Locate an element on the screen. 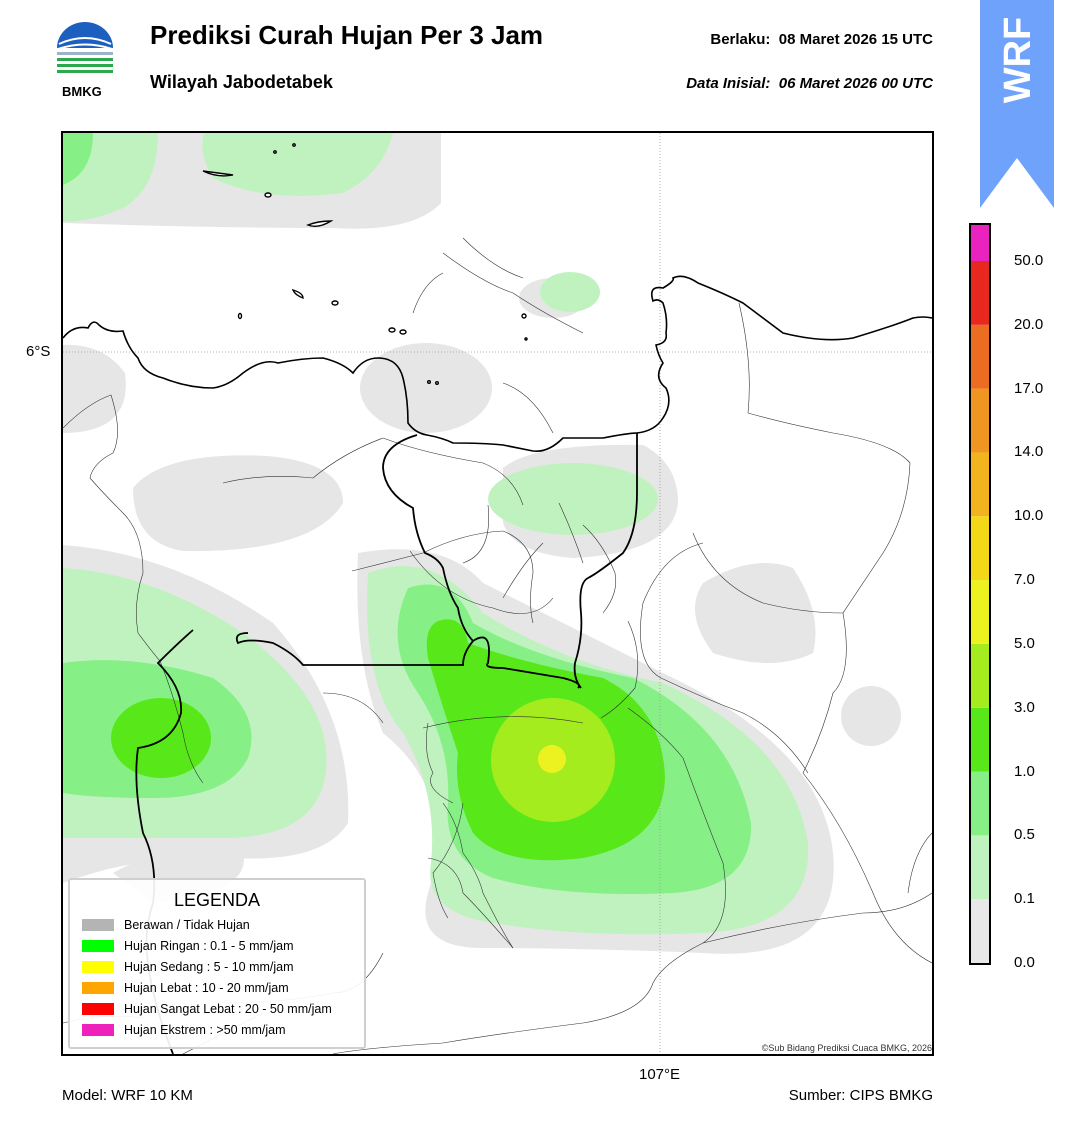  legend-item-heavy-rain: Hujan Lebat : 10 - 20 mm/jam is located at coordinates (185, 988).